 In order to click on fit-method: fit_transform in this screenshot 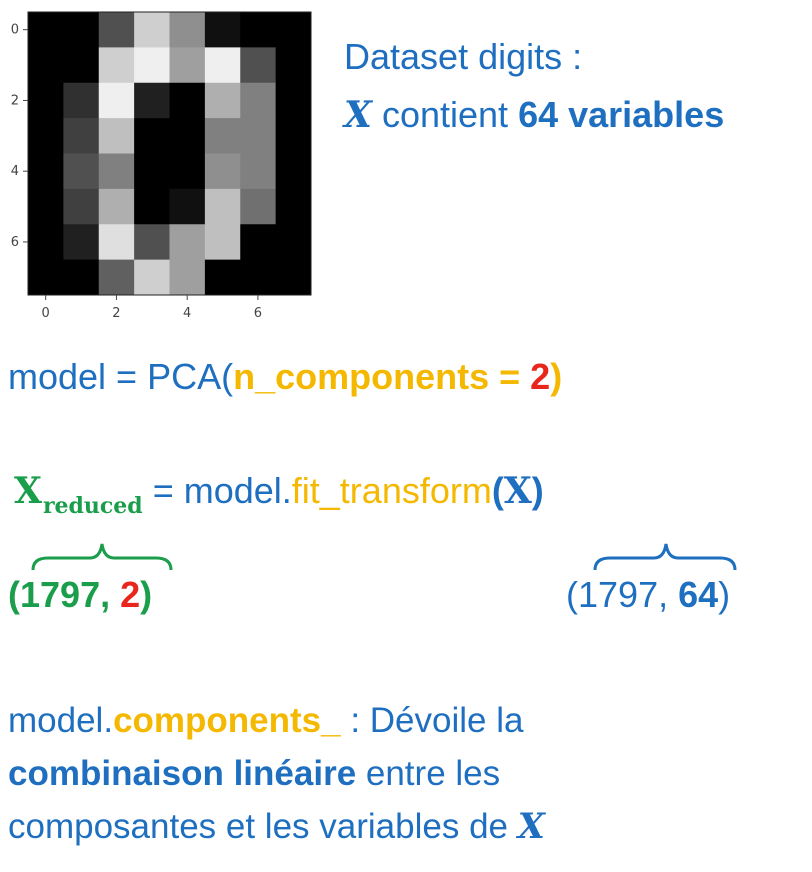, I will do `click(391, 490)`.